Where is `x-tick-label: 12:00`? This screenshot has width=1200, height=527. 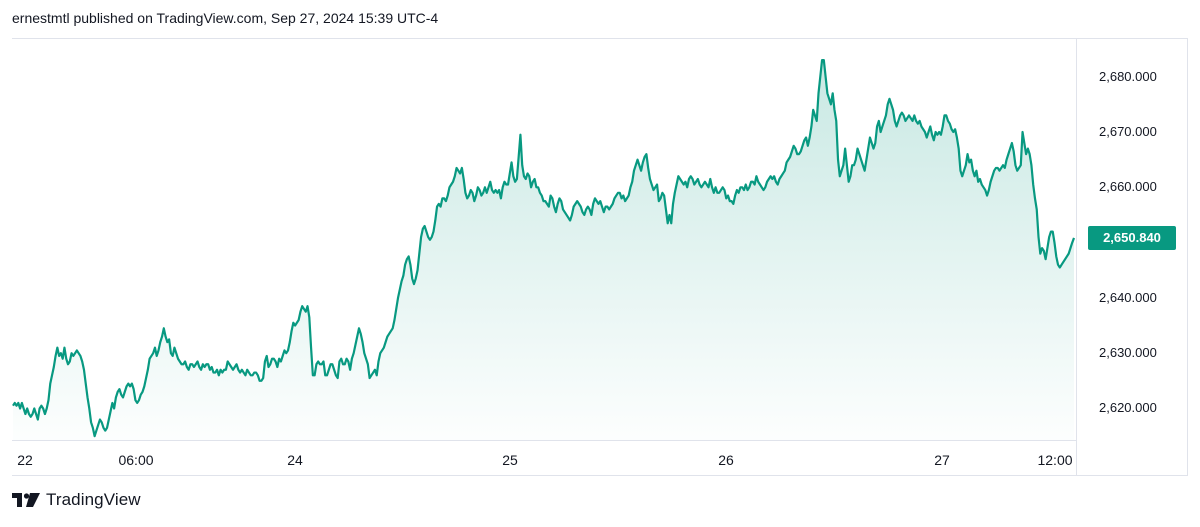 x-tick-label: 12:00 is located at coordinates (1055, 460).